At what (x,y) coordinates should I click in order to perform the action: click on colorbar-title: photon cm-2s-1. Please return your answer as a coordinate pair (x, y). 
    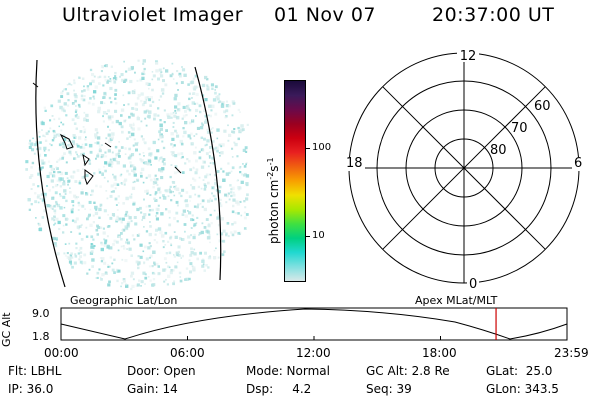
    Looking at the image, I should click on (273, 200).